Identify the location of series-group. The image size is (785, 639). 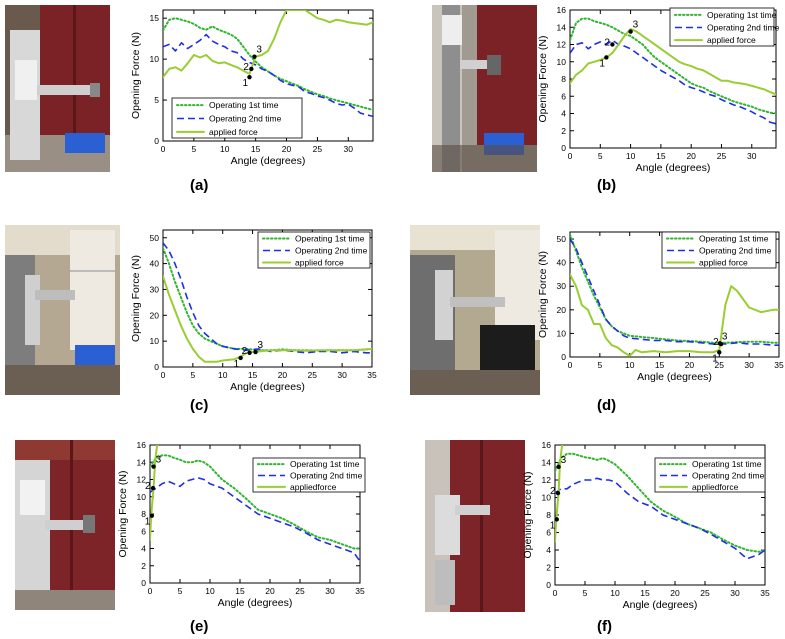
(268, 64).